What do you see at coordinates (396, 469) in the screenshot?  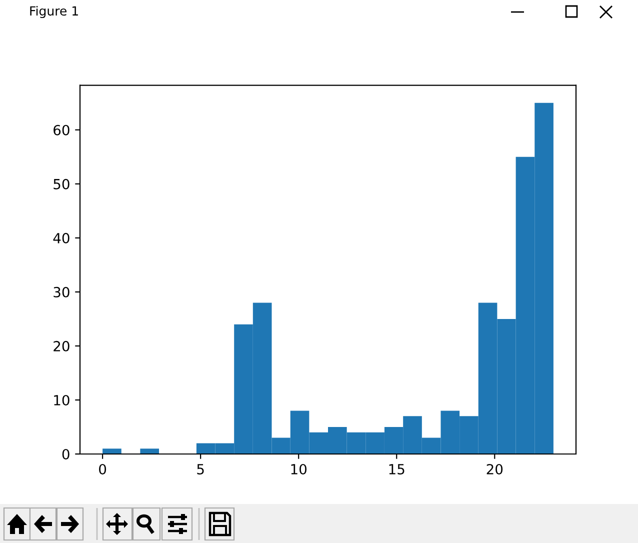 I see `x-tick-label: 15` at bounding box center [396, 469].